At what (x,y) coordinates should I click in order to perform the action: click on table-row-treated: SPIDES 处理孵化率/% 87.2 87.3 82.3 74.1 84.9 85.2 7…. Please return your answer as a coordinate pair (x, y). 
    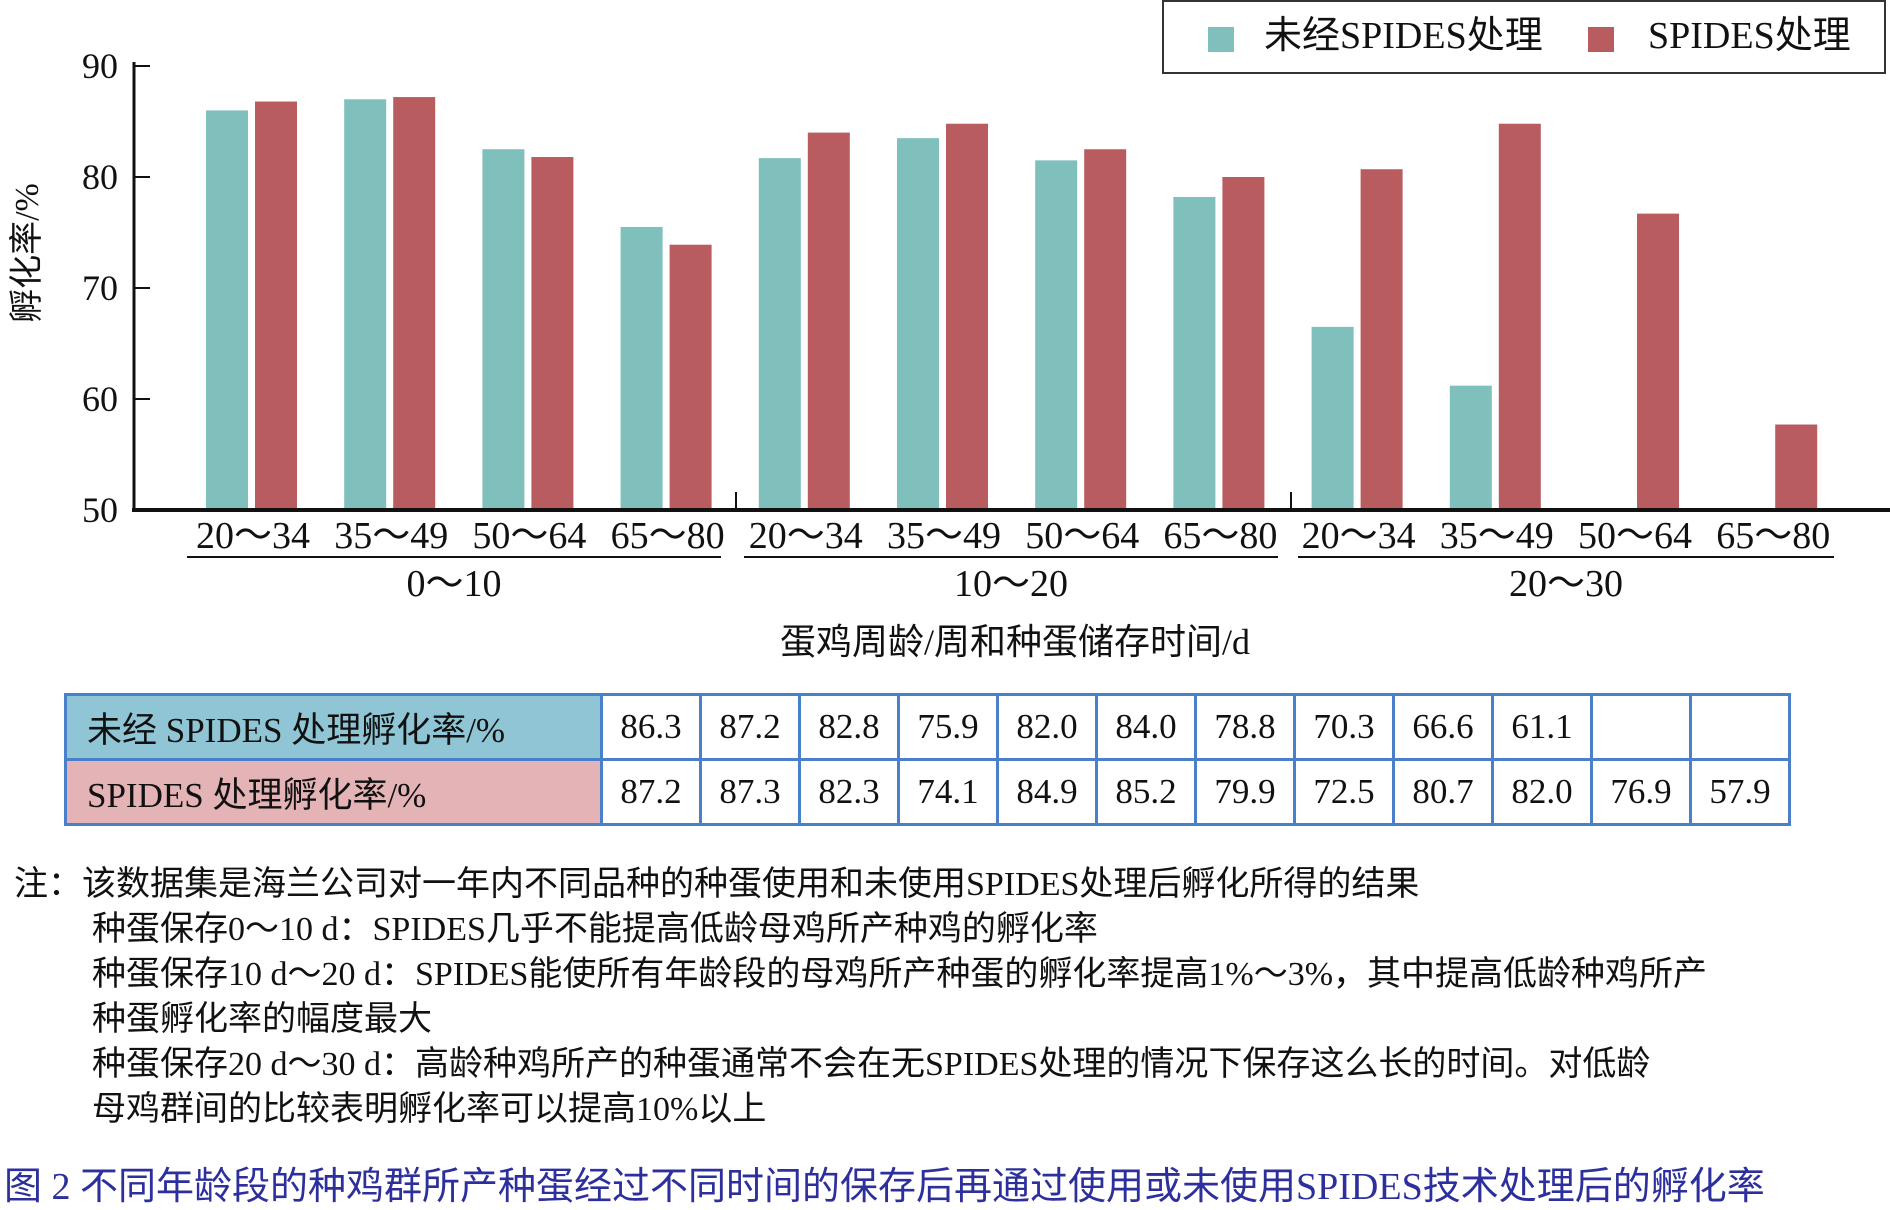
    Looking at the image, I should click on (927, 792).